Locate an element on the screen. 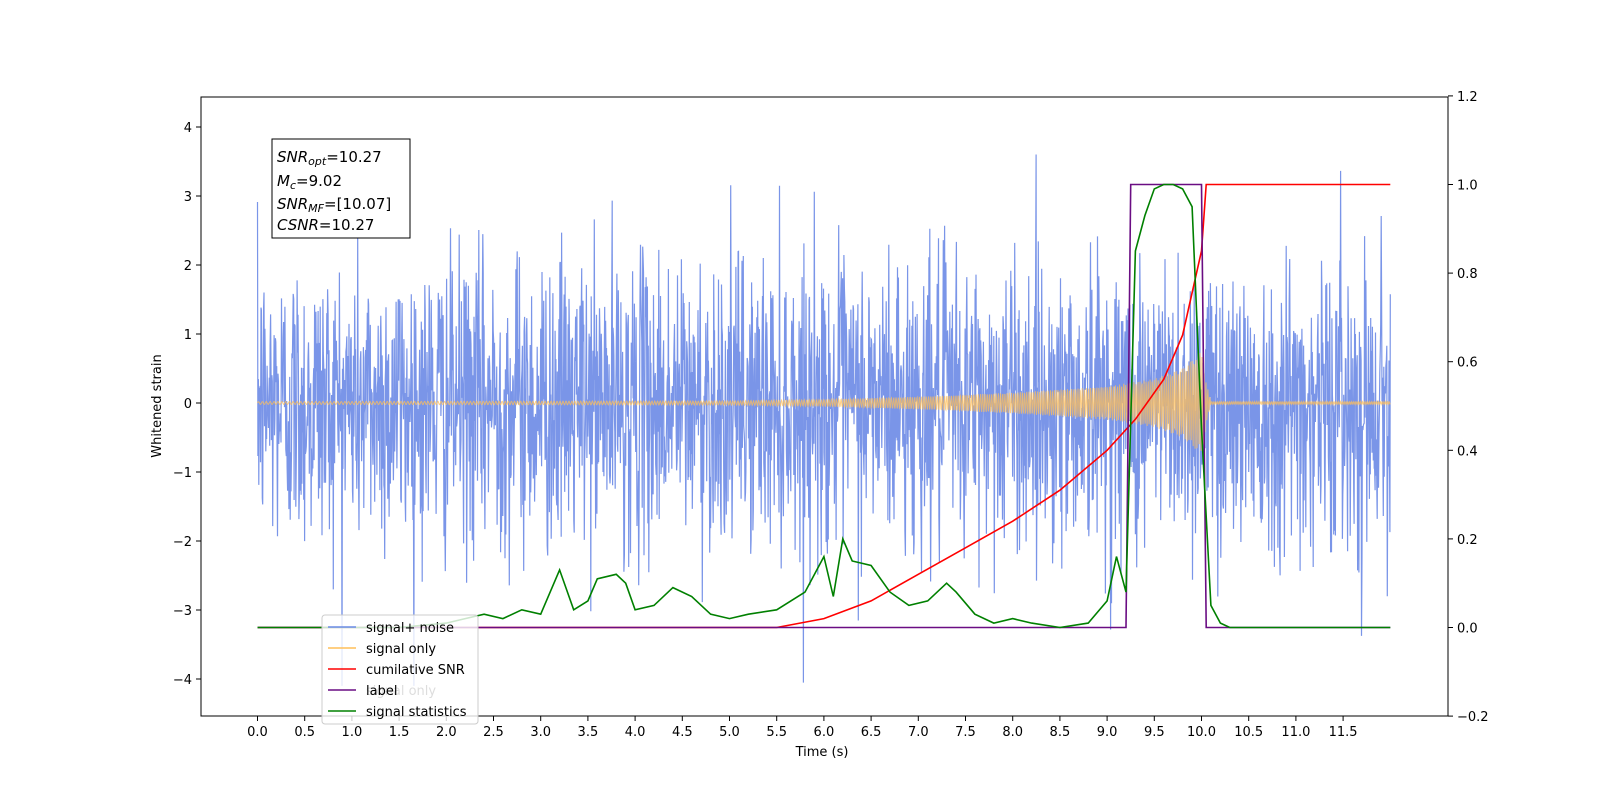 The width and height of the screenshot is (1600, 800). x-tick-label: 11.0 is located at coordinates (1295, 732).